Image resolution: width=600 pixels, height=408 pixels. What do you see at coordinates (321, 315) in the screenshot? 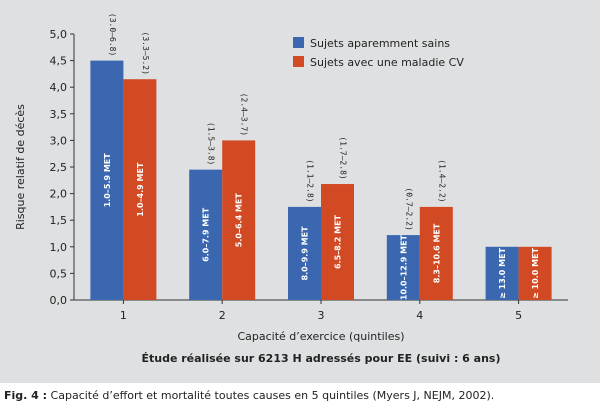
I see `x-tick-label: 3` at bounding box center [321, 315].